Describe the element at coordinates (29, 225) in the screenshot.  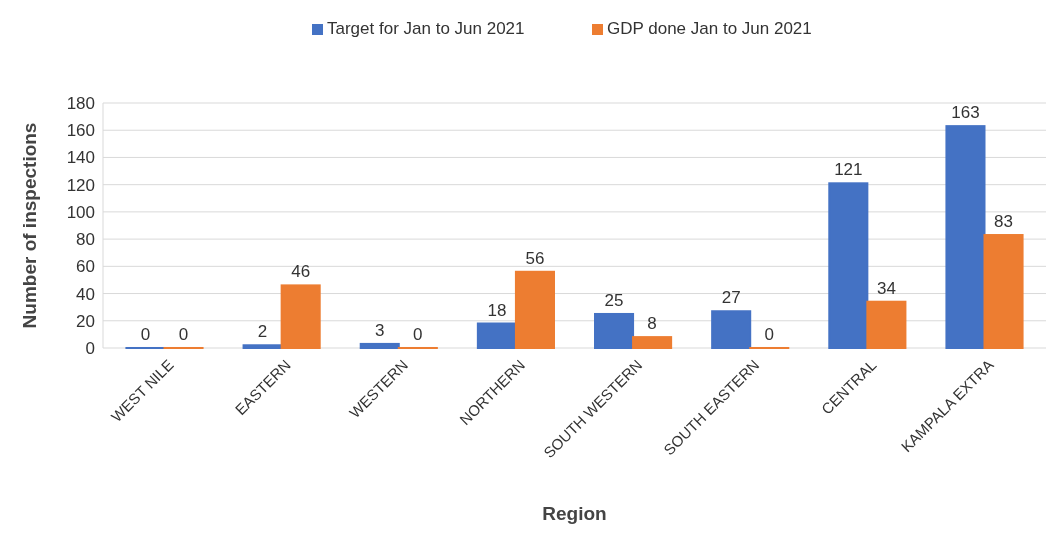
I see `y-axis-title: Number of inspections` at that location.